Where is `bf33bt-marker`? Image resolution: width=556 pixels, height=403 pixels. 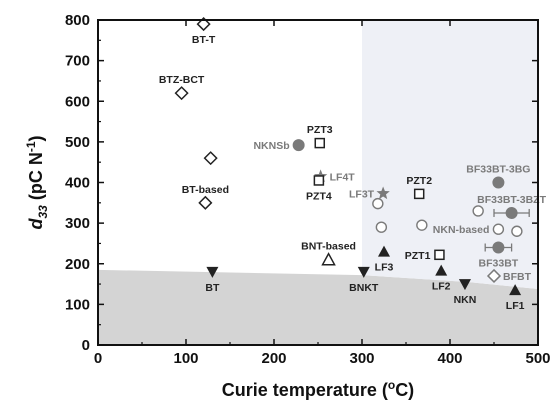 bf33bt-marker is located at coordinates (498, 247).